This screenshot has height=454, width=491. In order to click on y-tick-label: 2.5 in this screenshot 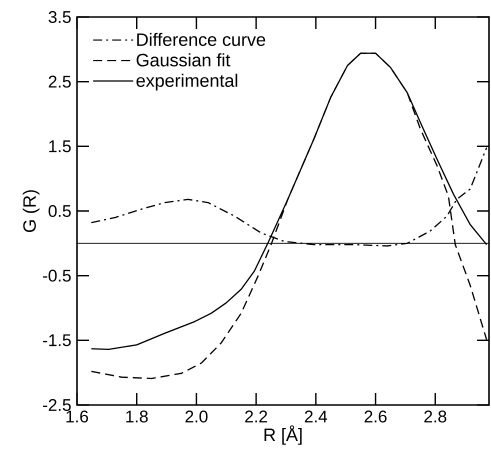, I will do `click(59, 82)`.